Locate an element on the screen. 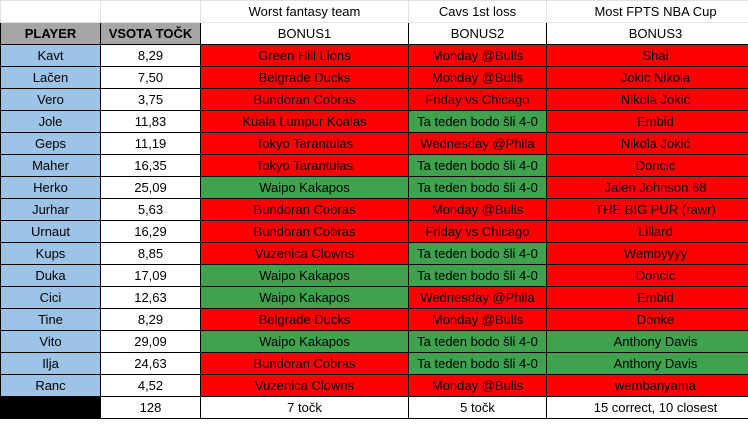 This screenshot has height=425, width=748. total-cell: 16,29 is located at coordinates (150, 231).